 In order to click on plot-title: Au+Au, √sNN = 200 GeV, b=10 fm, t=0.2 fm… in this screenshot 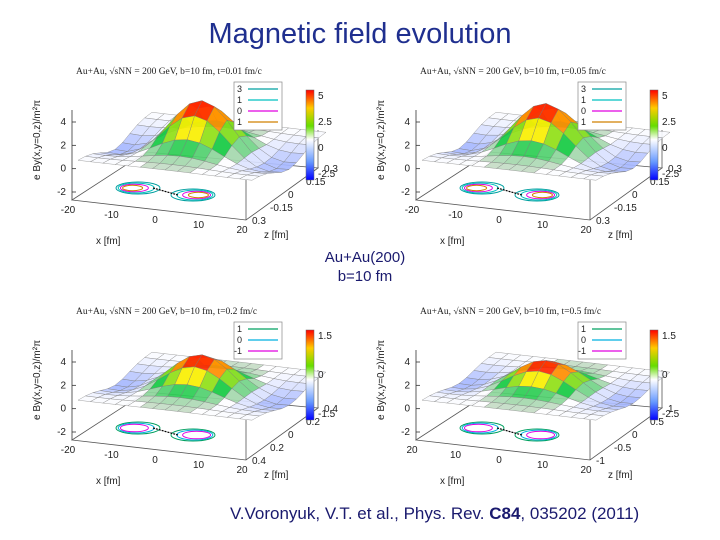, I will do `click(166, 311)`.